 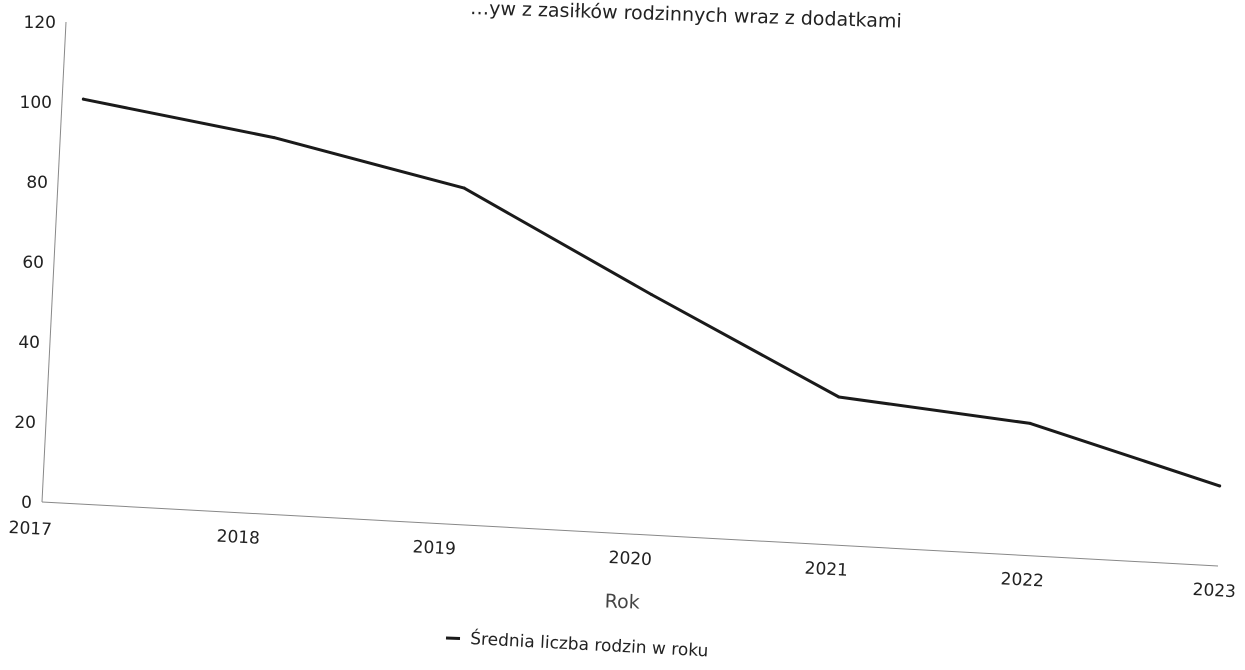 I want to click on x-axis-line, so click(x=630, y=534).